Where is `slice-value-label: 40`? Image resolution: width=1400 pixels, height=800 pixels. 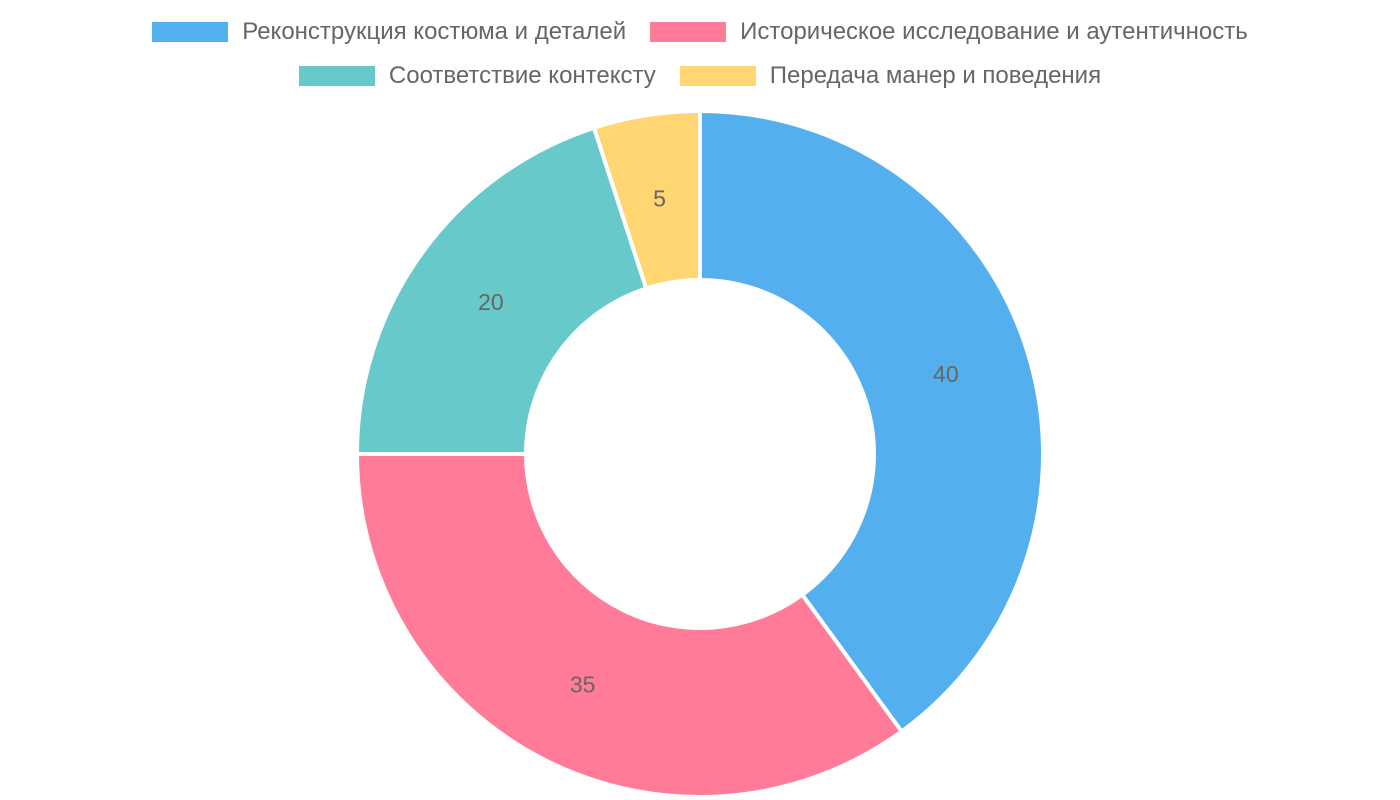 slice-value-label: 40 is located at coordinates (946, 374).